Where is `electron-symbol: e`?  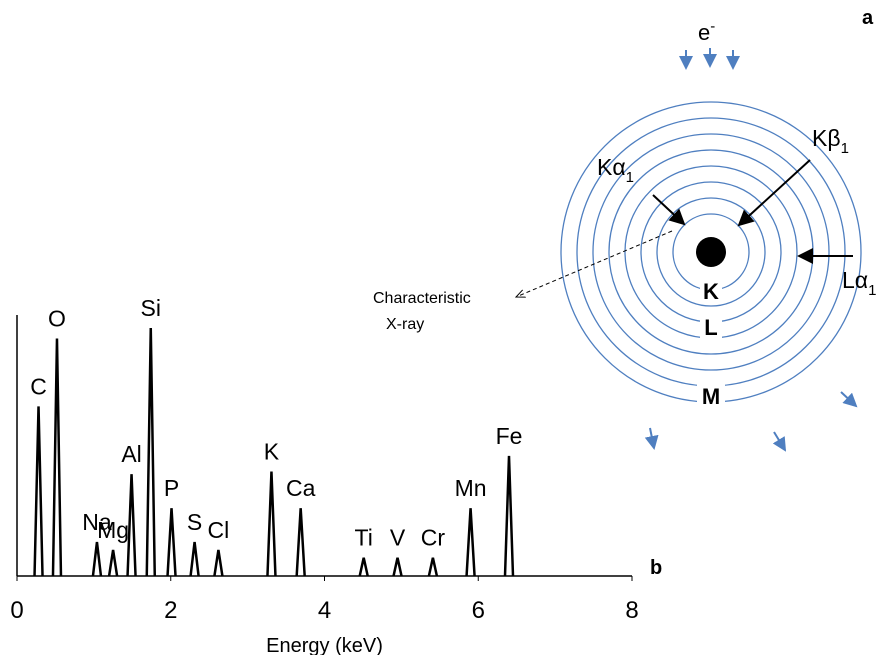 electron-symbol: e is located at coordinates (704, 32).